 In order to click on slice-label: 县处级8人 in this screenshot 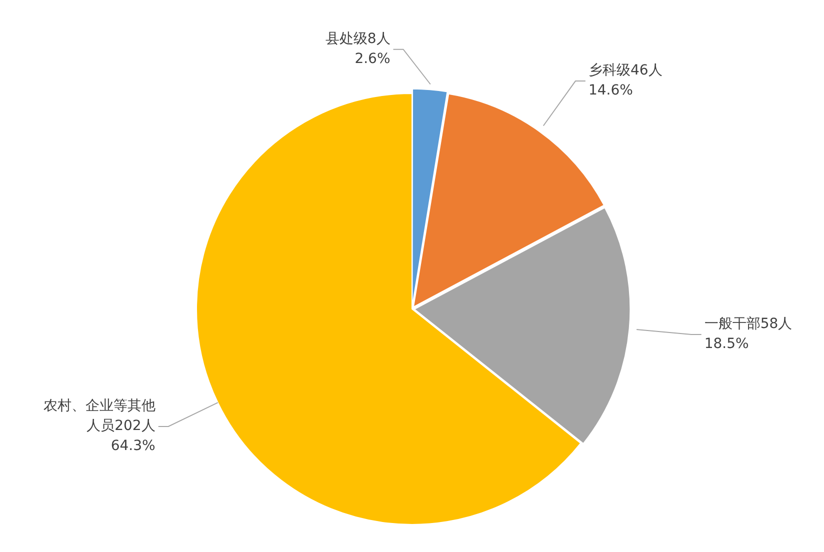, I will do `click(357, 39)`.